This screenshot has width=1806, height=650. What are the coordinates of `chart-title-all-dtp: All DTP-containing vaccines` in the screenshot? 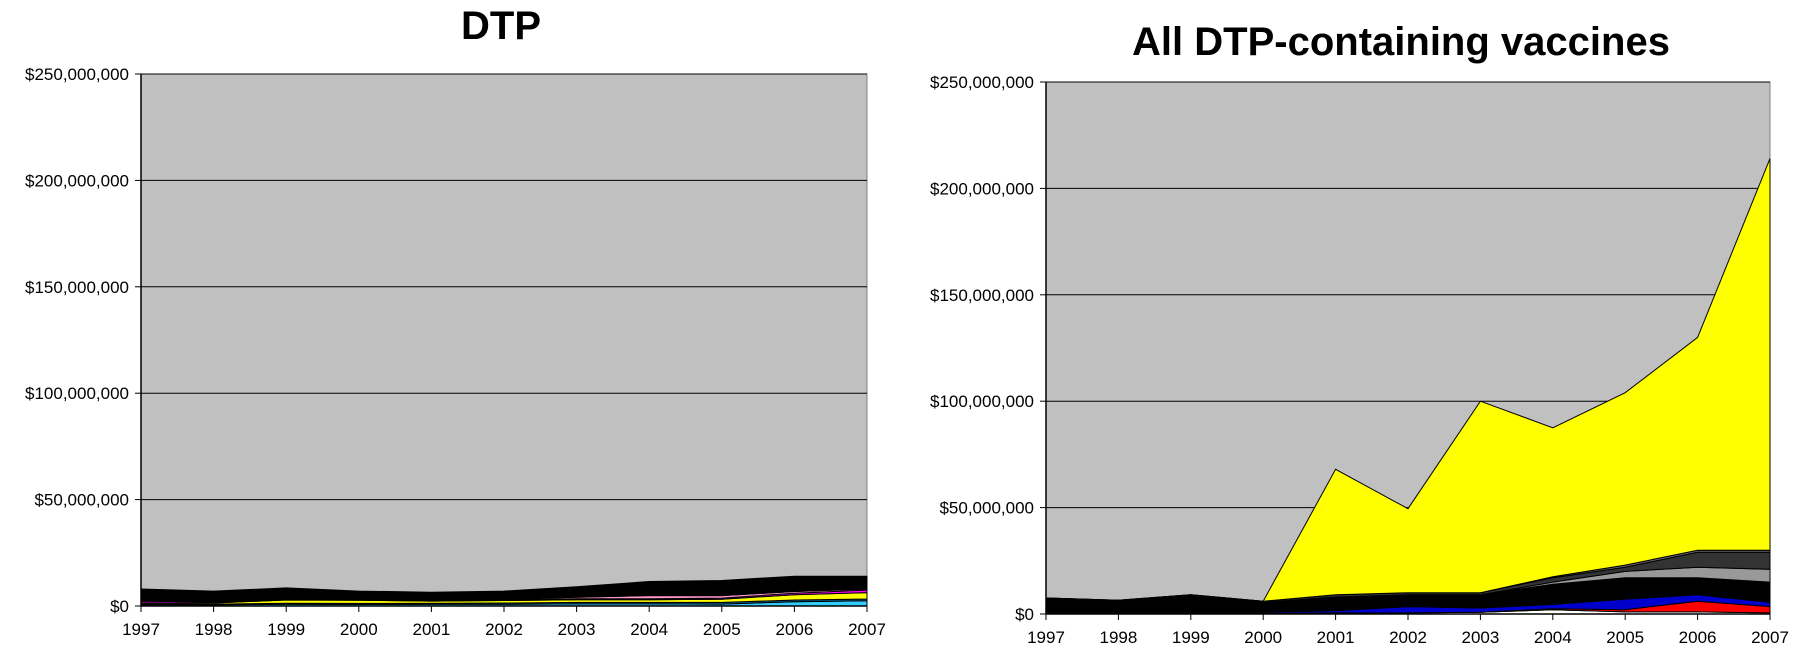 It's located at (1401, 42).